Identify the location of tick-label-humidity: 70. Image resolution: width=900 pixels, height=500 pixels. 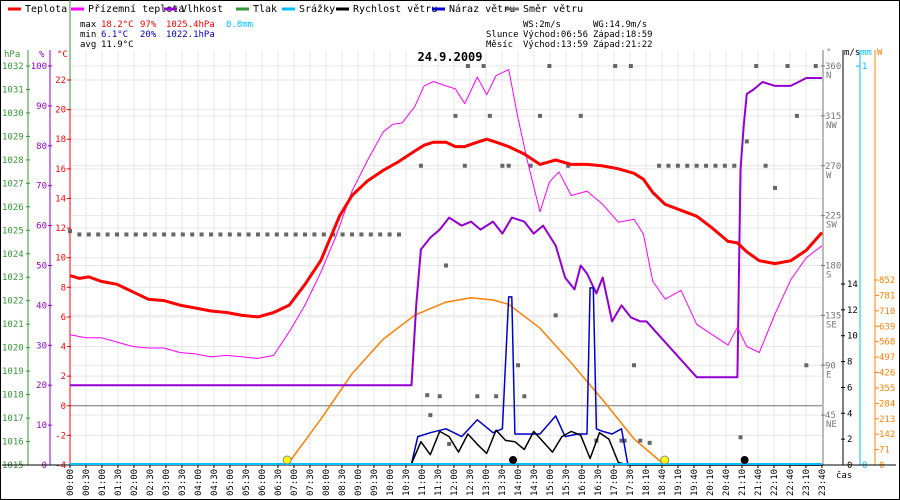
(41, 187).